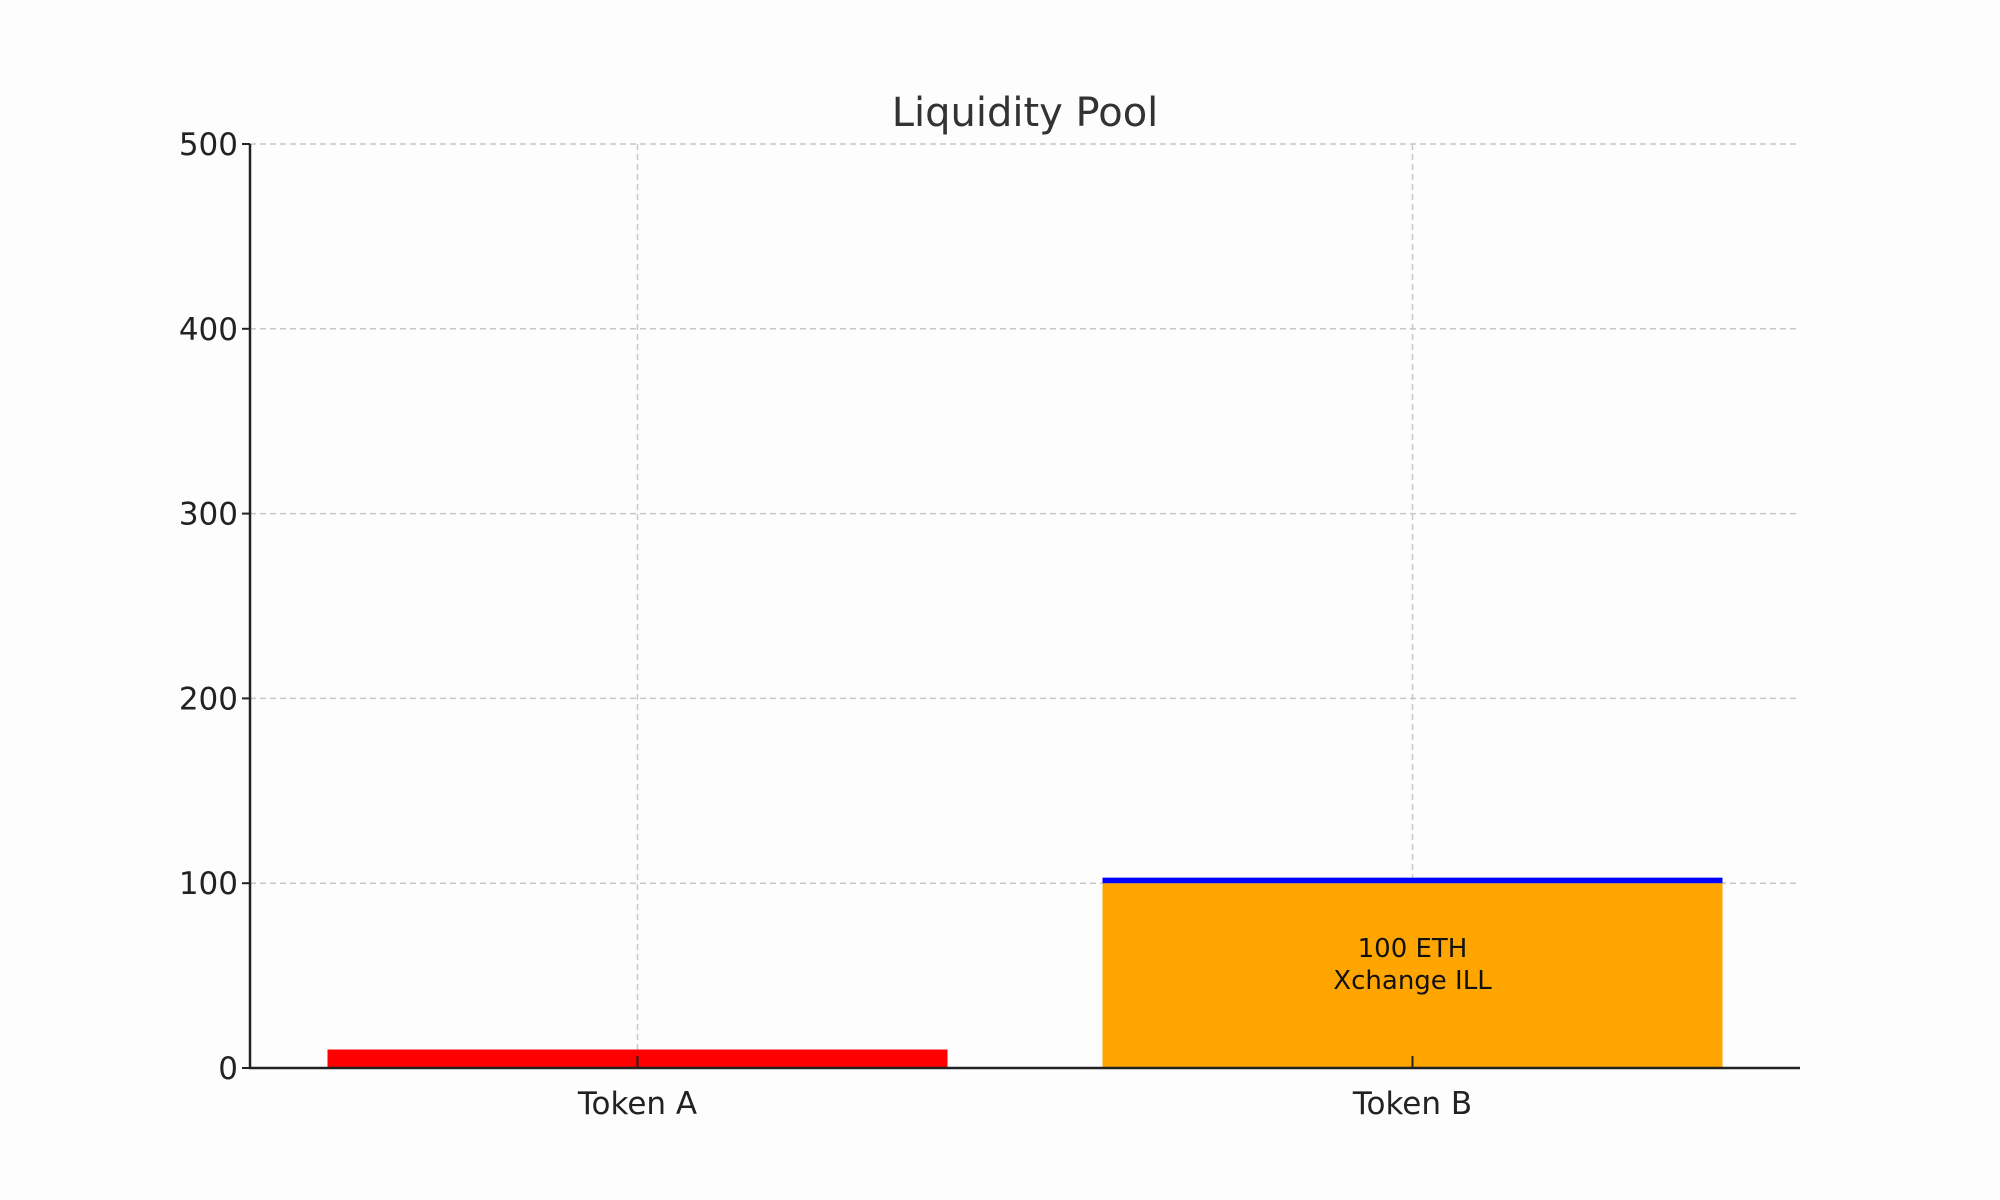  What do you see at coordinates (228, 1069) in the screenshot?
I see `y-tick-label: 0` at bounding box center [228, 1069].